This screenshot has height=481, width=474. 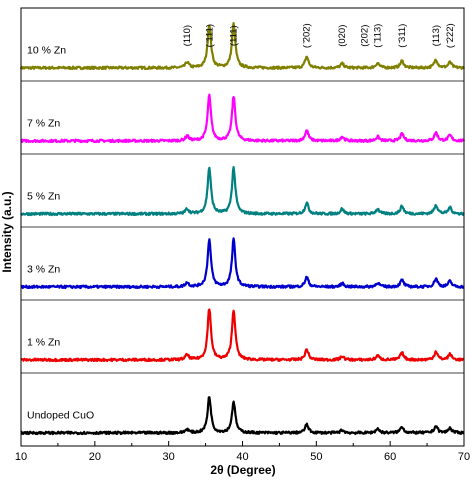 I want to click on peak-annotation: ( ̄202), so click(x=307, y=35).